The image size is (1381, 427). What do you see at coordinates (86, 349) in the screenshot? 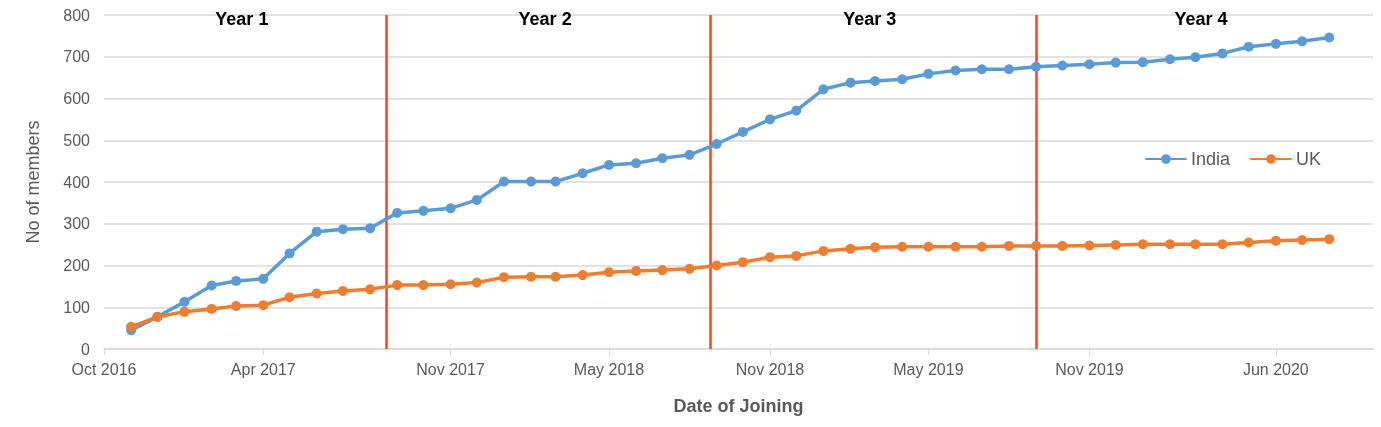
I see `y-tick-label: 0` at bounding box center [86, 349].